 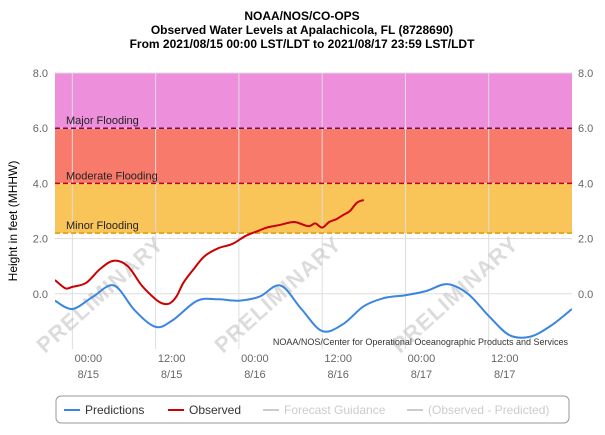 What do you see at coordinates (40, 129) in the screenshot?
I see `y-tick-label-left-1: 6.0` at bounding box center [40, 129].